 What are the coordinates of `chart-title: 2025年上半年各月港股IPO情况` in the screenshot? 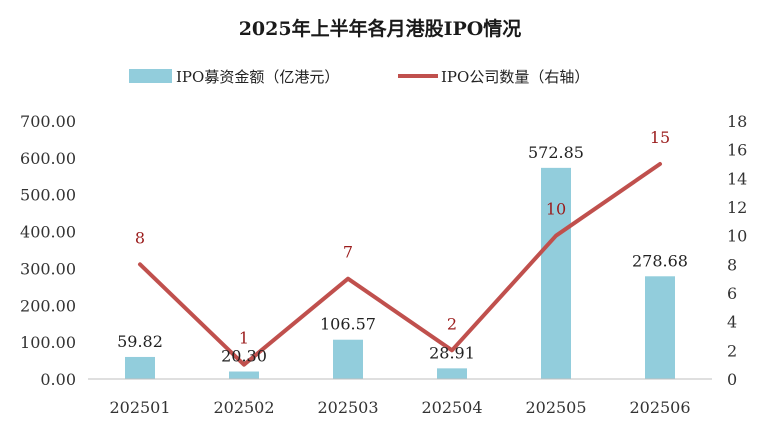 It's located at (380, 28).